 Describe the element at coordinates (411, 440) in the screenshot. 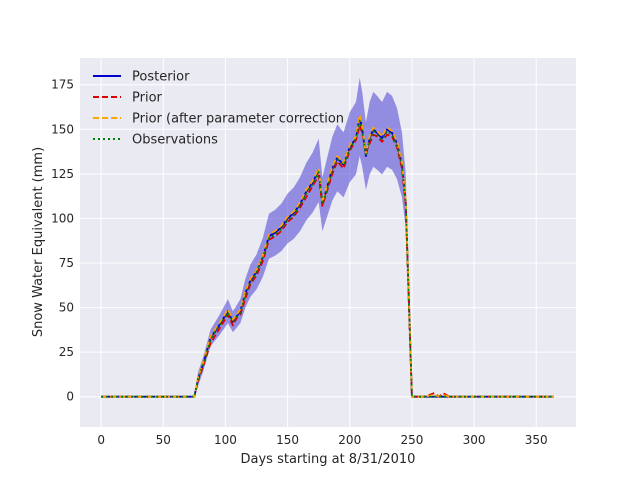

I see `x-tick-label: 250` at that location.